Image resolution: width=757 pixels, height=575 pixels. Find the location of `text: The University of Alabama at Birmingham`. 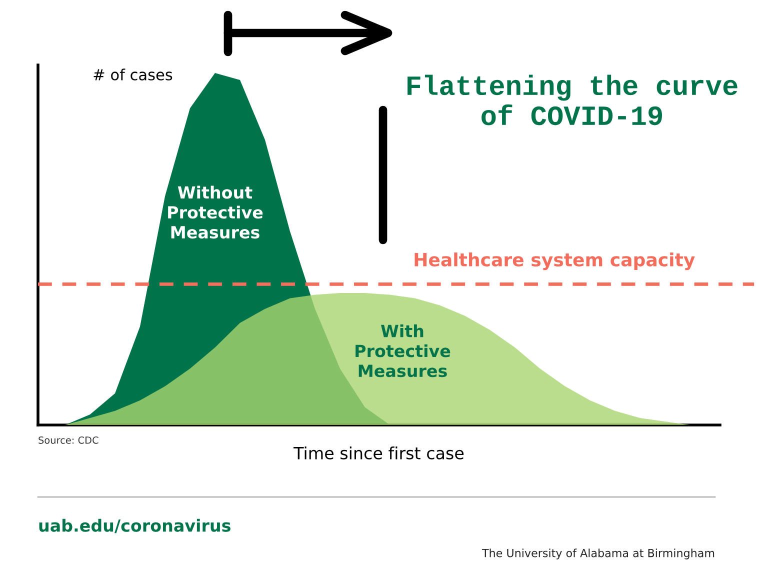

text: The University of Alabama at Birmingham is located at coordinates (598, 554).